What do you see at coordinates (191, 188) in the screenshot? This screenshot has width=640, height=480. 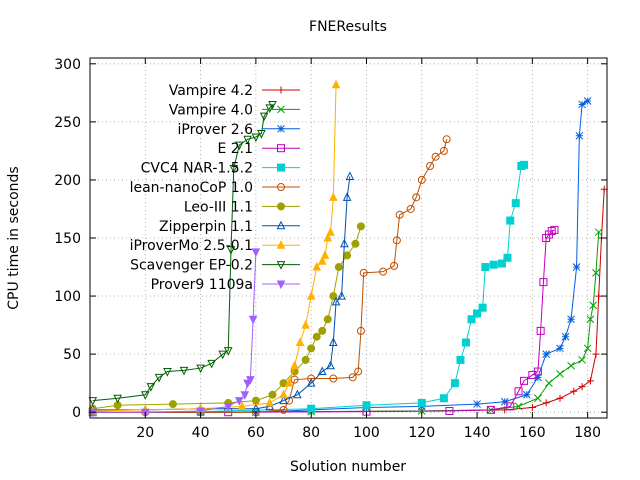 I see `legend-label: lean-nanoCoP 1.0` at bounding box center [191, 188].